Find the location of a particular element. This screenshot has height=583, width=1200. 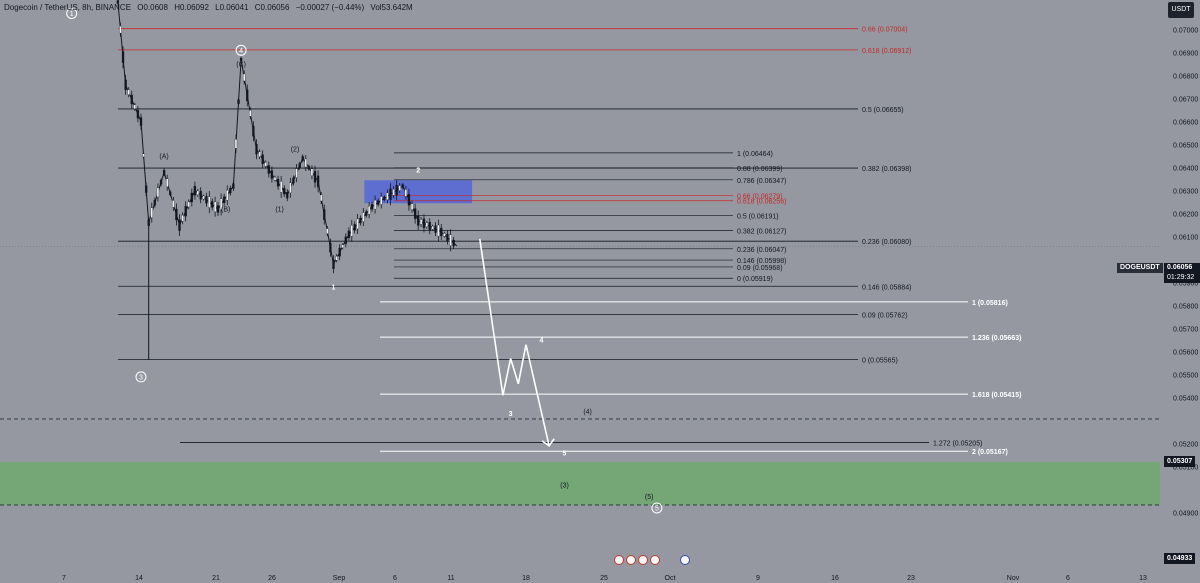

fib-mid-label: 0.09 (0.05968) is located at coordinates (760, 268).